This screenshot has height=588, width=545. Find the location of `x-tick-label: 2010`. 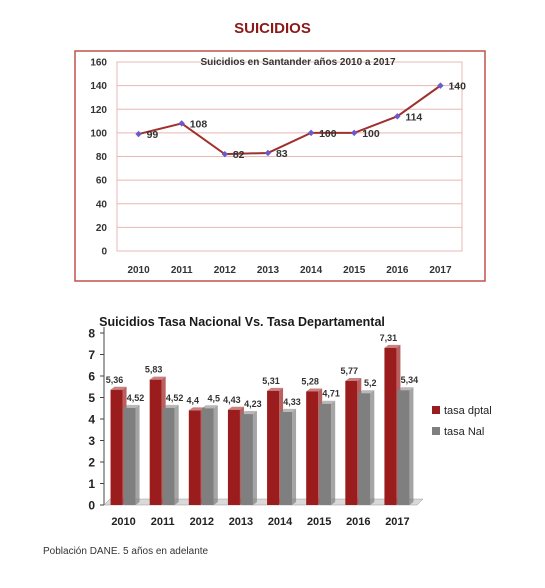

x-tick-label: 2010 is located at coordinates (138, 270).